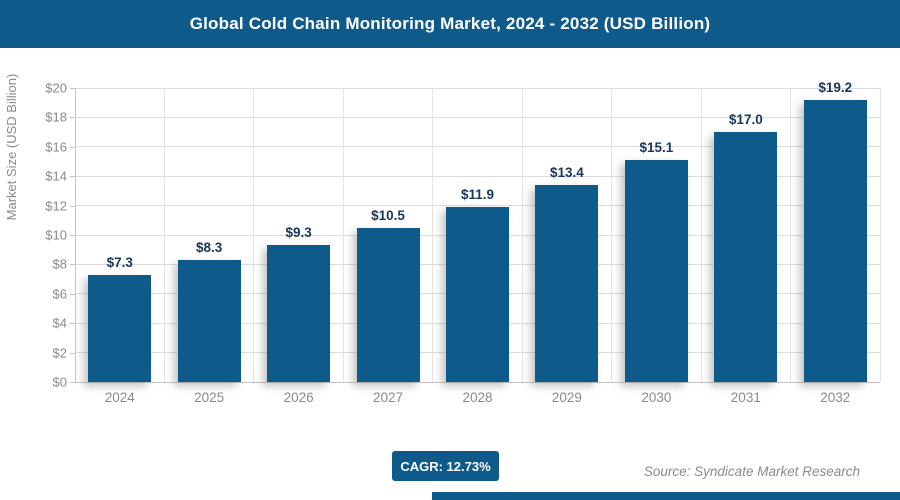 The width and height of the screenshot is (900, 500). Describe the element at coordinates (59, 294) in the screenshot. I see `y-tick-label: $6` at that location.